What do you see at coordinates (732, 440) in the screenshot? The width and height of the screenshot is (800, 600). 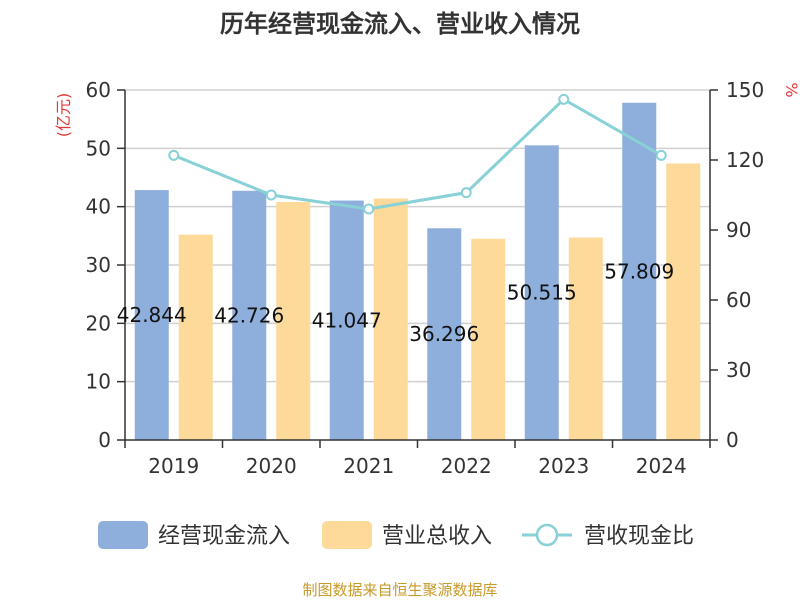 I see `right-tick-label: 0` at bounding box center [732, 440].